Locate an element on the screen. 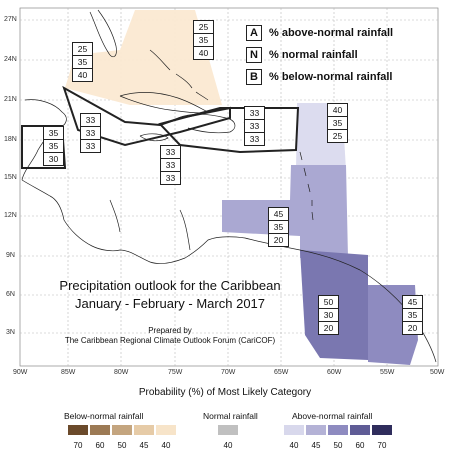  swatch-label-normal: 40 is located at coordinates (228, 445).